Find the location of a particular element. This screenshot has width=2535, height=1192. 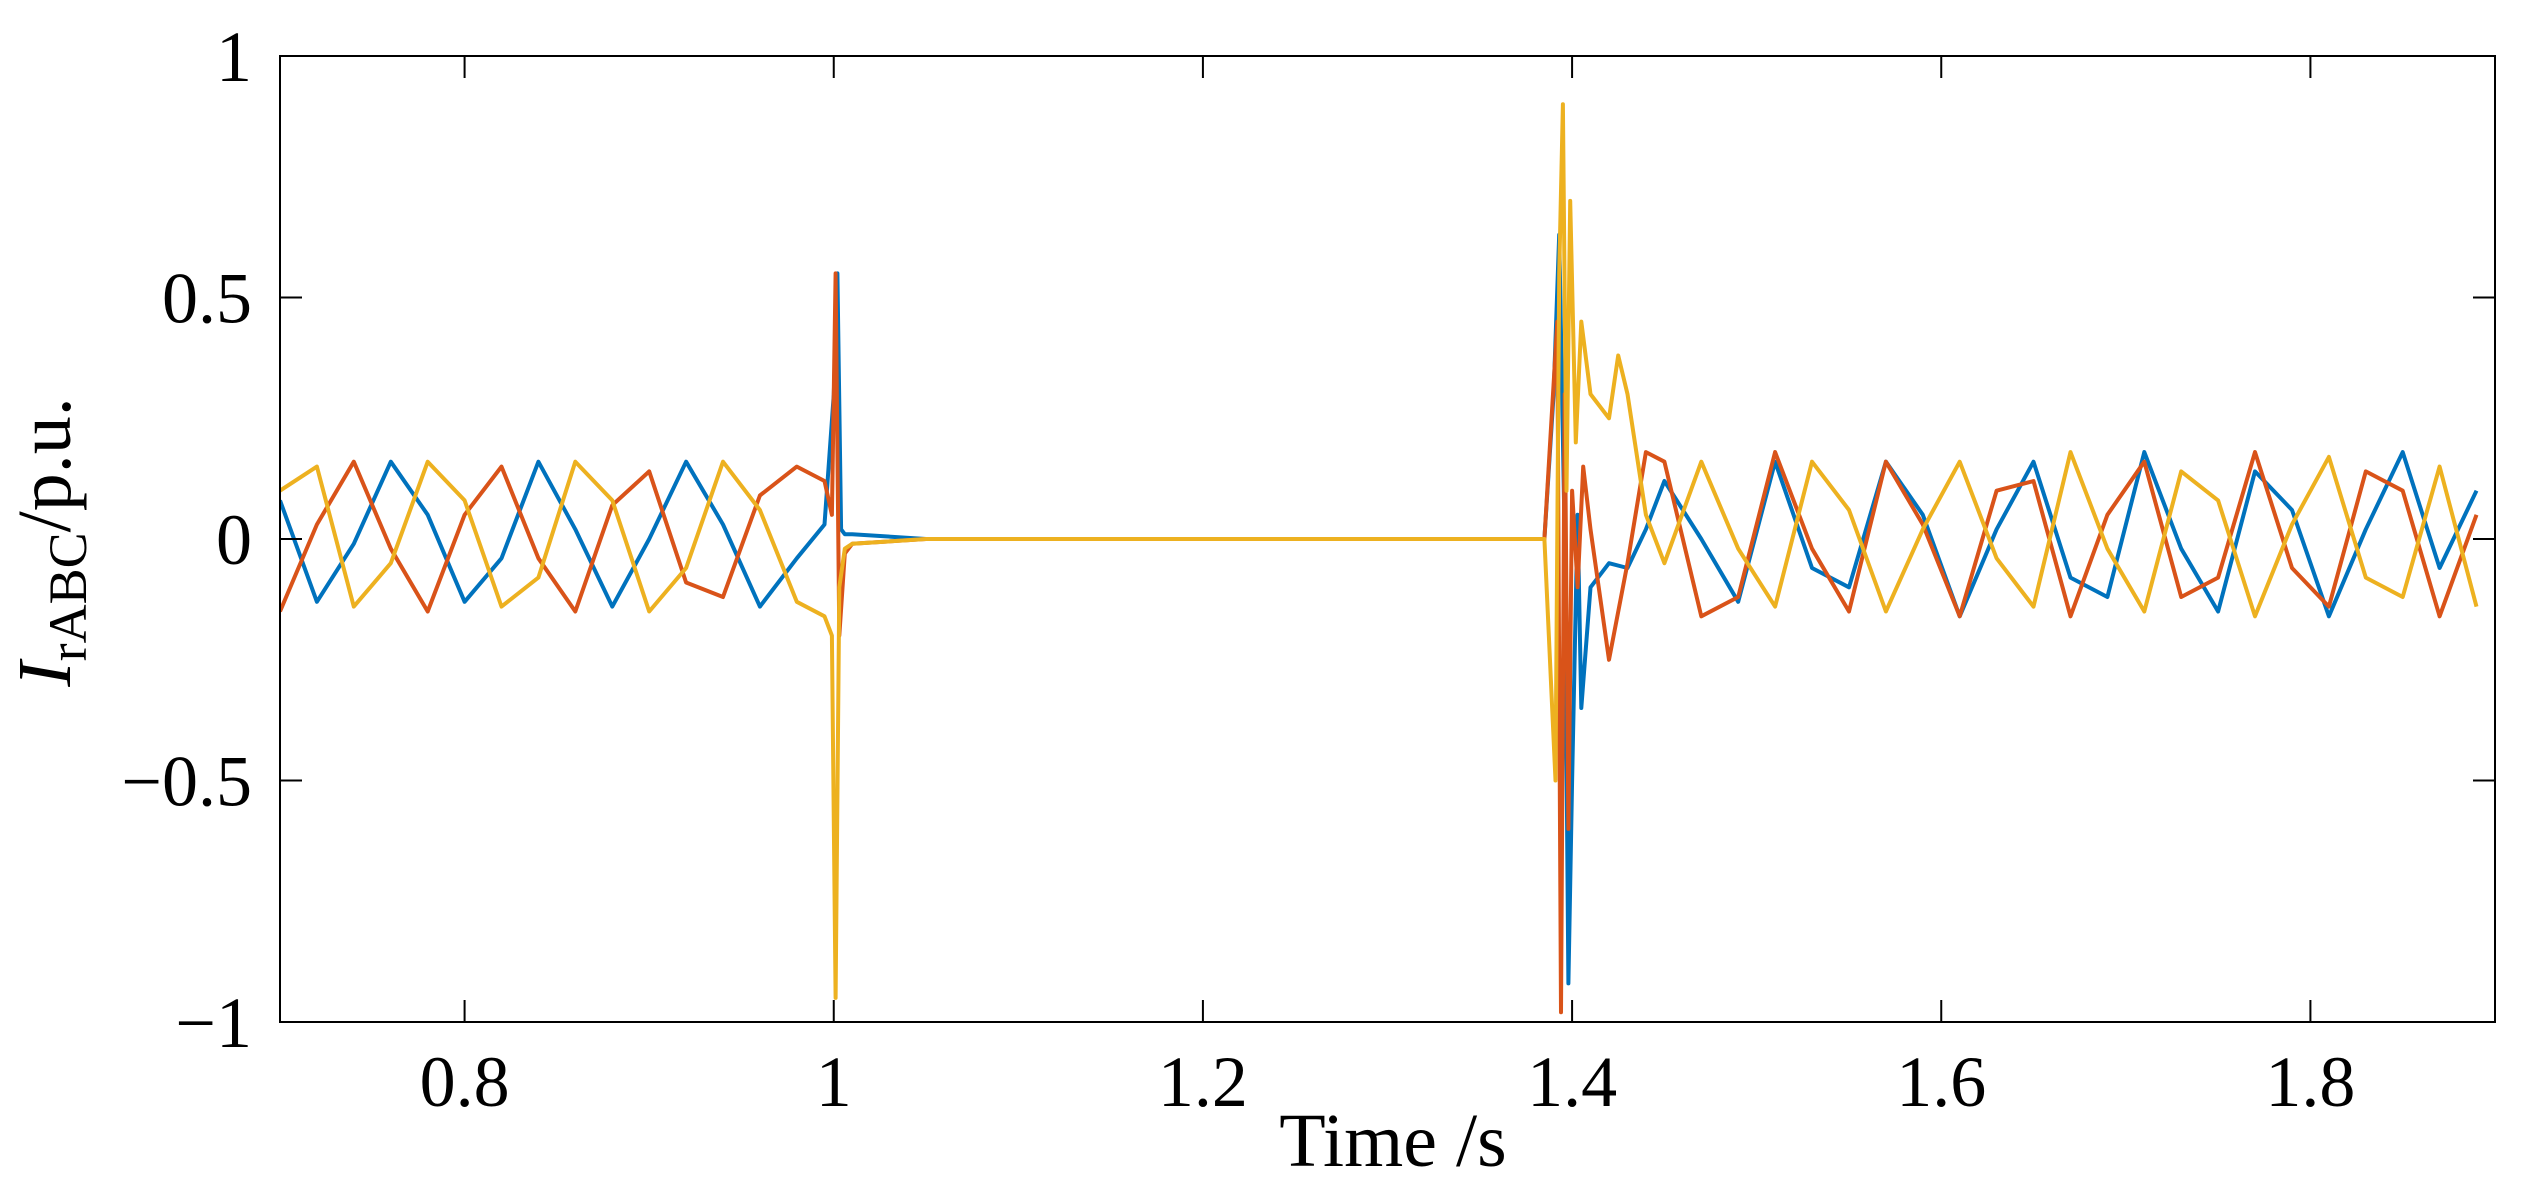

x-axis-title: Time /s is located at coordinates (1392, 1141).